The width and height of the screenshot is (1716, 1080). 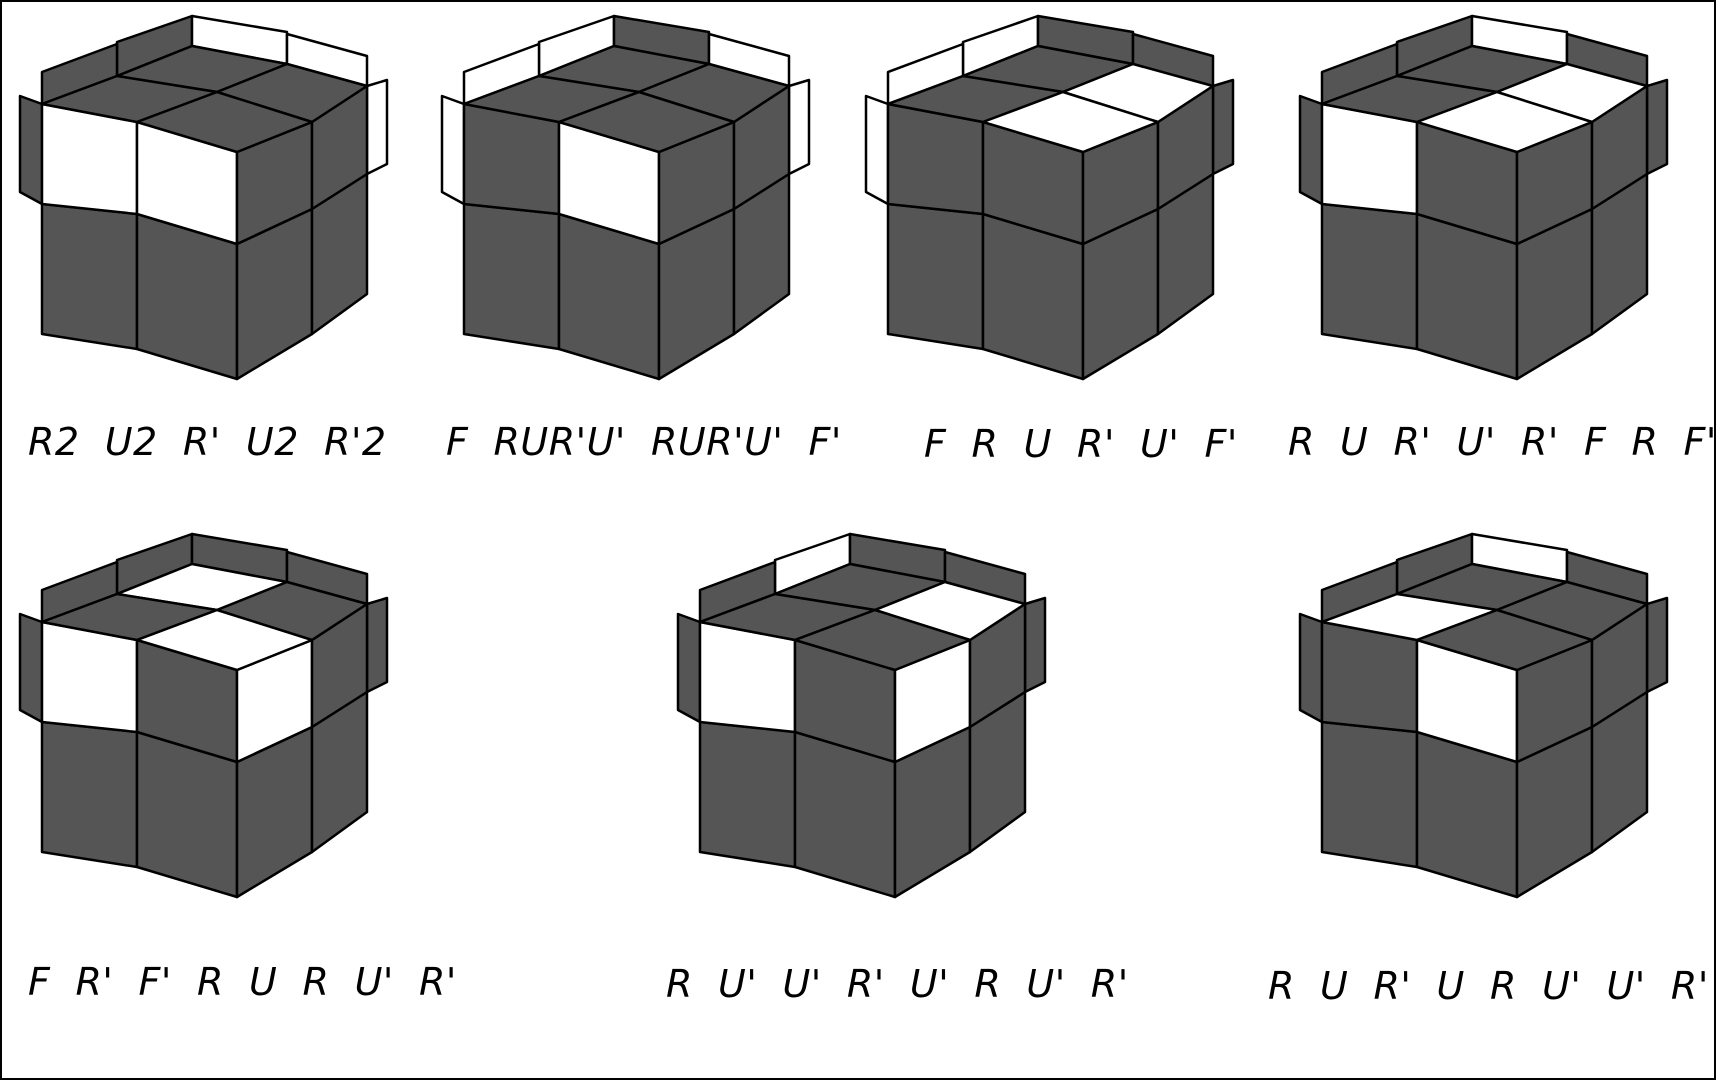 What do you see at coordinates (897, 984) in the screenshot?
I see `algorithm-label-6: R U' U' R' U' R U' R'` at bounding box center [897, 984].